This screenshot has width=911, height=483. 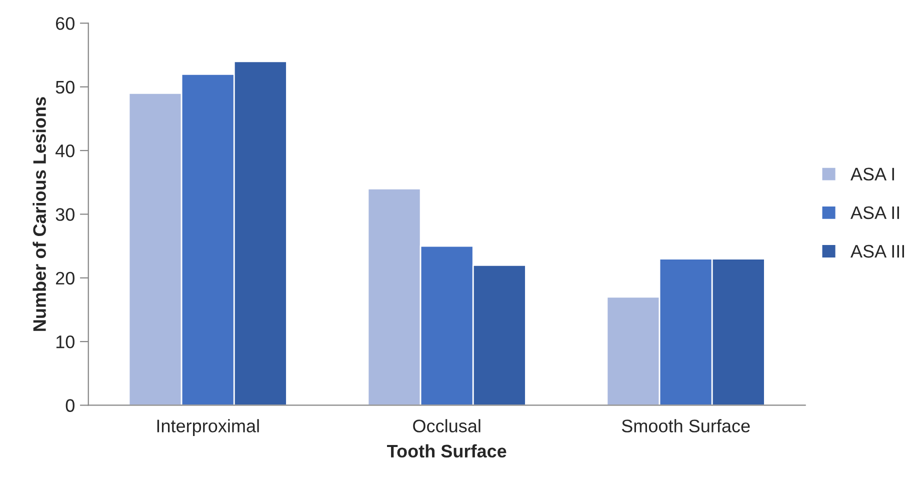 I want to click on x-tick-label: Occlusal, so click(x=446, y=425).